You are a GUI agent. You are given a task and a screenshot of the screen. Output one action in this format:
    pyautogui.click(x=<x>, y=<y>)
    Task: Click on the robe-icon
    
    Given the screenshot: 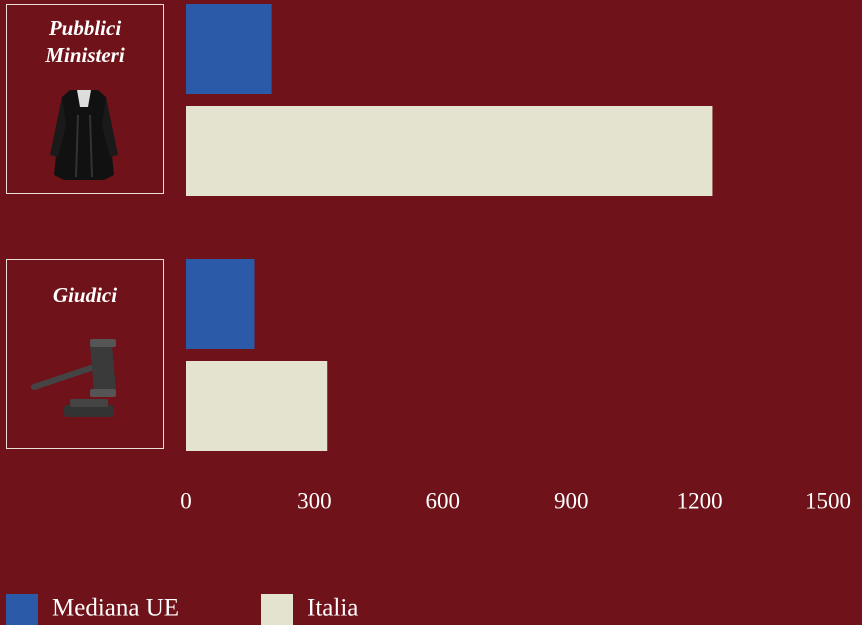 What is the action you would take?
    pyautogui.click(x=84, y=135)
    